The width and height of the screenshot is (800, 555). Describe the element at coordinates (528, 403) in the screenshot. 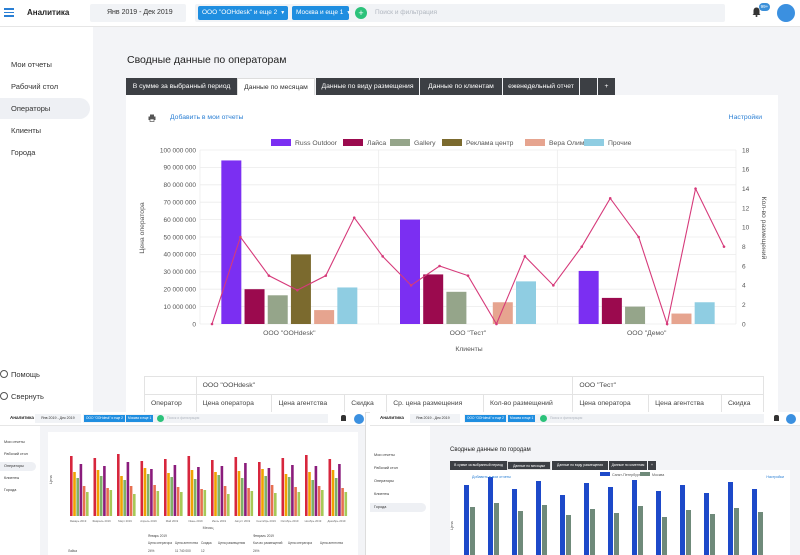

I see `table-header: Кол-во размещений` at that location.